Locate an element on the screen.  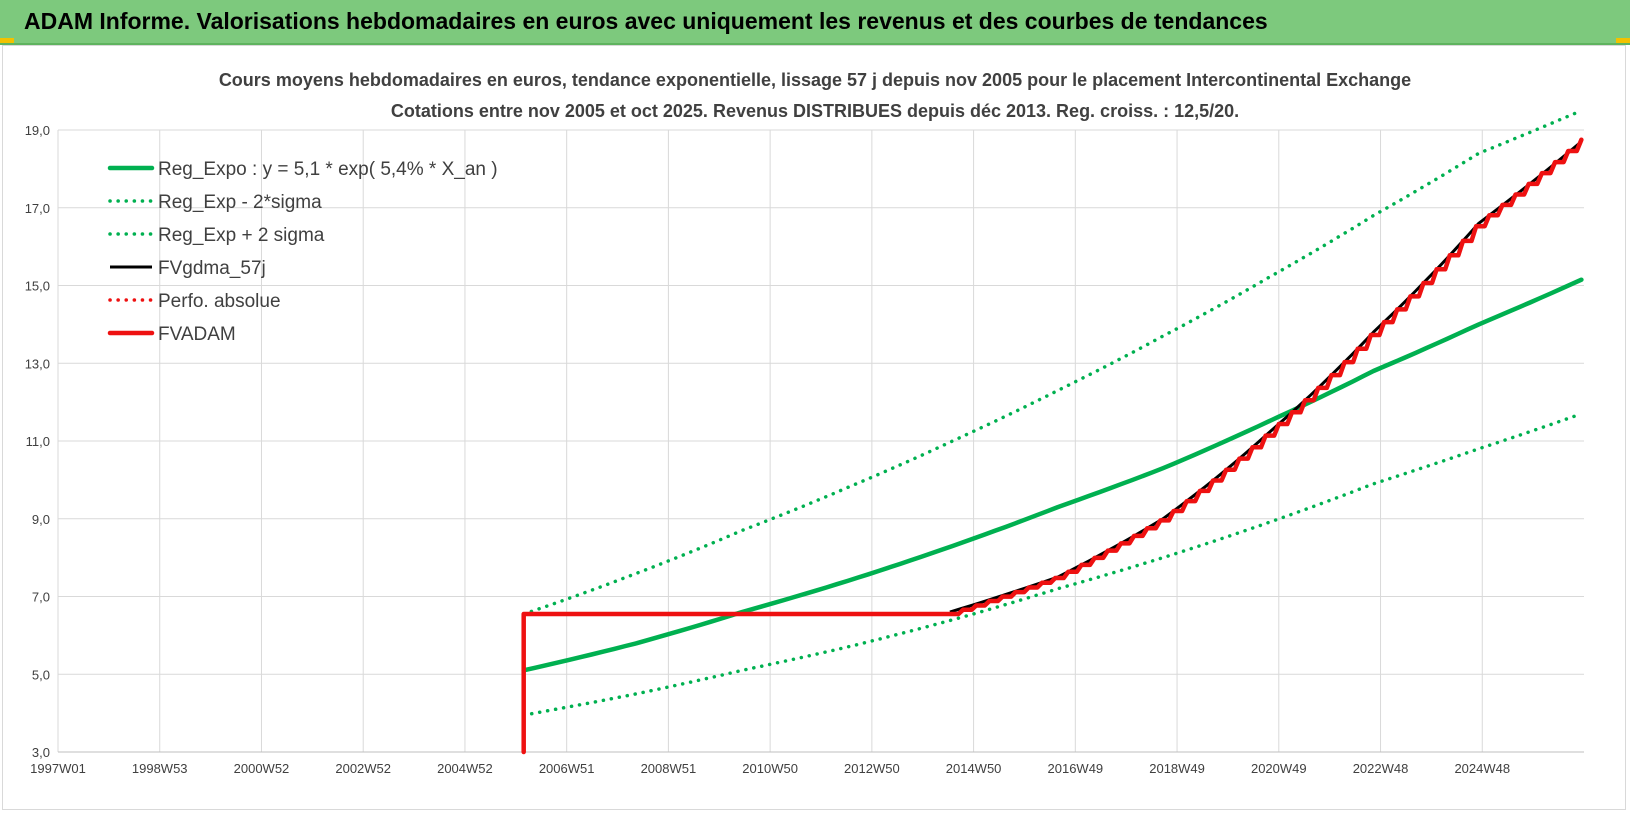
corner-marker-left is located at coordinates (7, 40).